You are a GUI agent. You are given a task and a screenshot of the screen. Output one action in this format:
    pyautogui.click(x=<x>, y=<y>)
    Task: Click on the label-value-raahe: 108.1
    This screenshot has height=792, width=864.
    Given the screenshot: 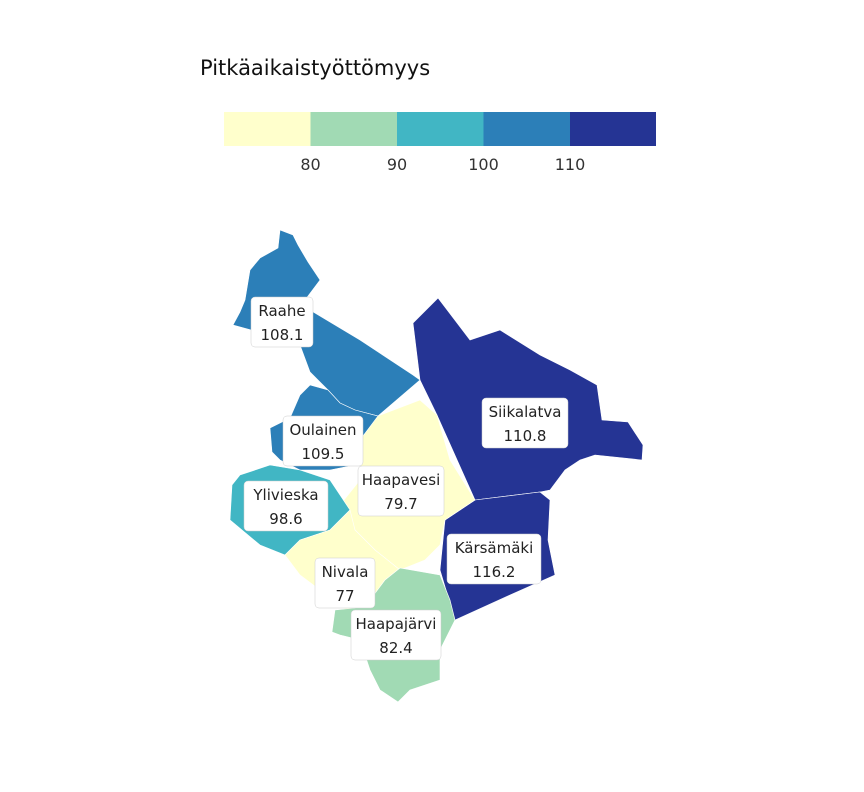 What is the action you would take?
    pyautogui.click(x=282, y=335)
    